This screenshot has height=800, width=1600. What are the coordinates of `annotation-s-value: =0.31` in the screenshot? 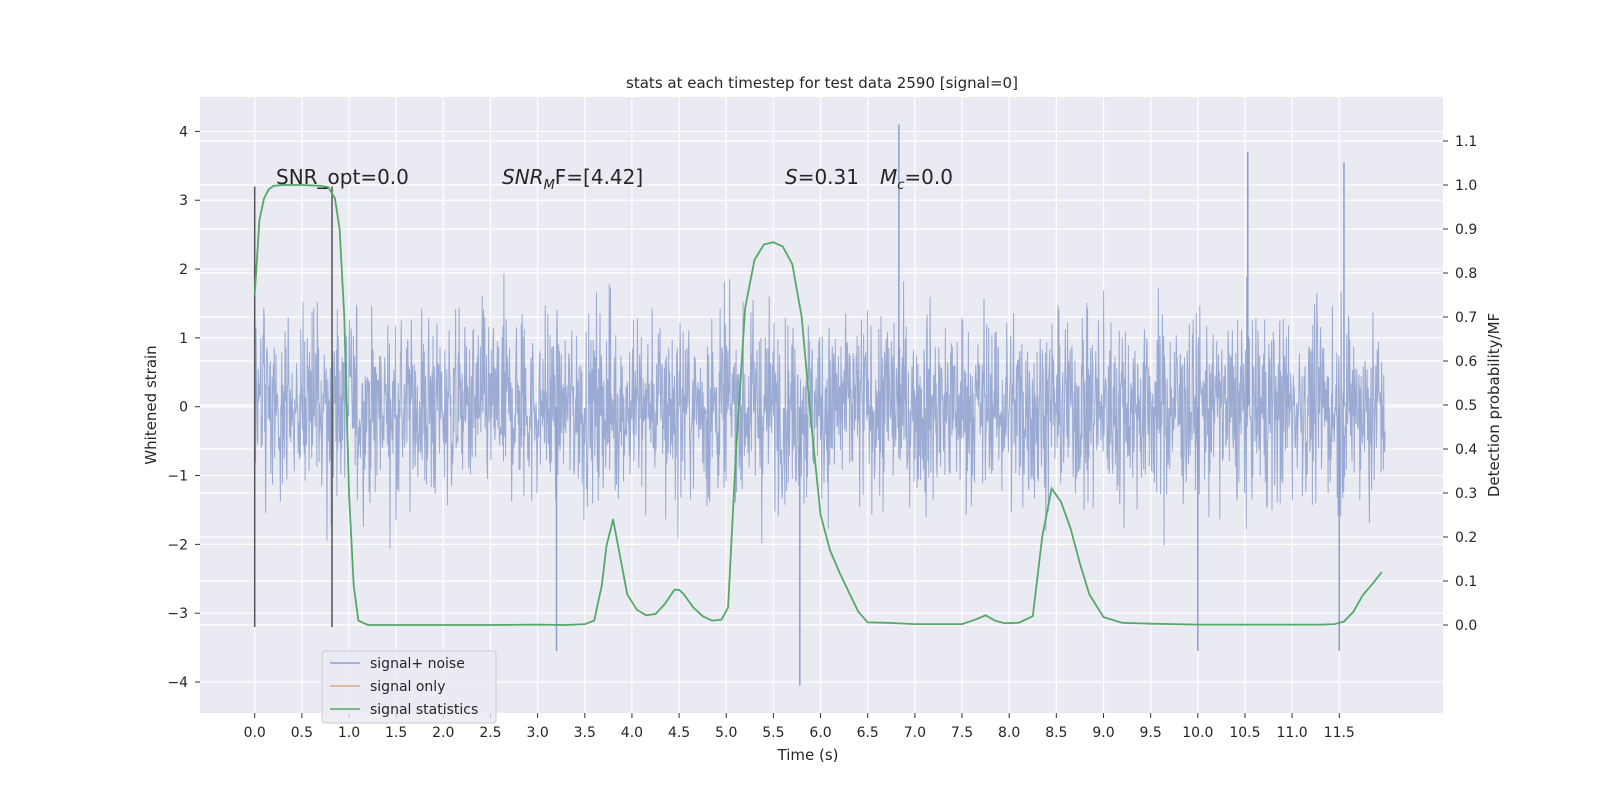 It's located at (828, 177).